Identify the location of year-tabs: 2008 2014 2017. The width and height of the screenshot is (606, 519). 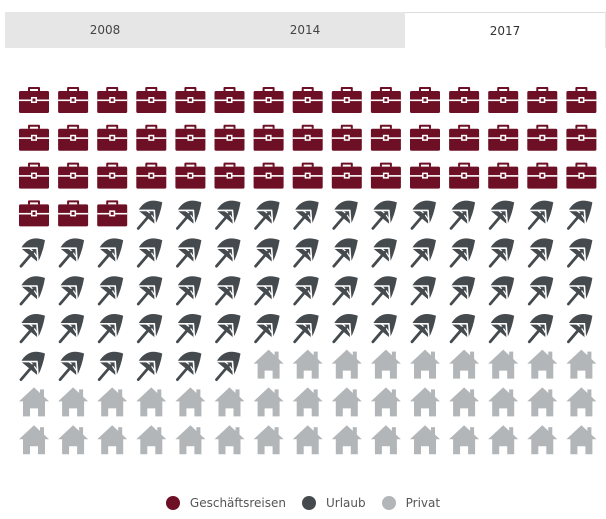
(305, 30).